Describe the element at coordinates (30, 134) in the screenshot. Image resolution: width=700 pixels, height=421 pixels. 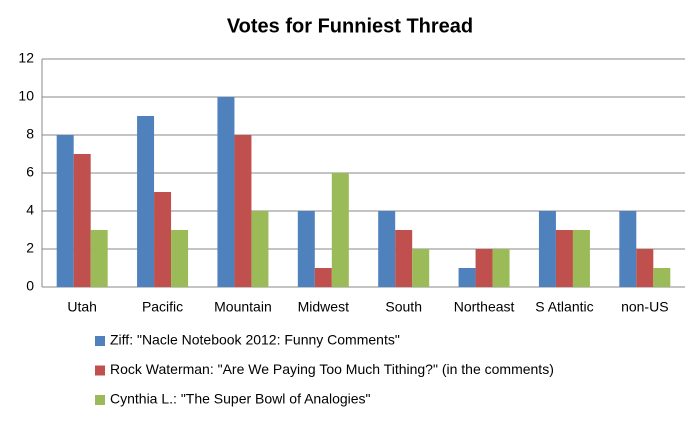
I see `y-tick-label: 8` at that location.